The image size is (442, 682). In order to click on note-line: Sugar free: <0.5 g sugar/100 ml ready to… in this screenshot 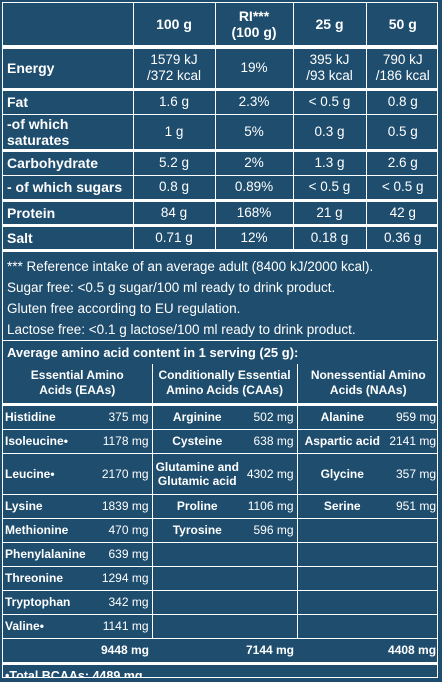, I will do `click(171, 287)`.